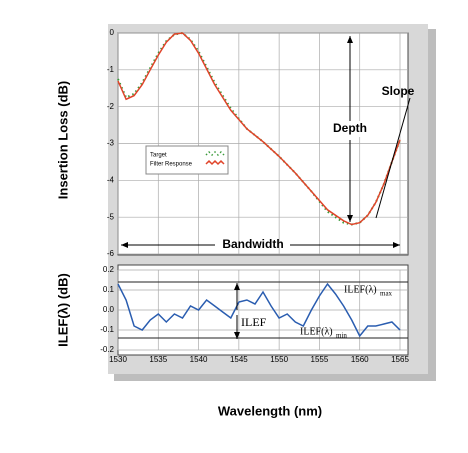 The height and width of the screenshot is (453, 468). I want to click on slope-line, so click(393, 158).